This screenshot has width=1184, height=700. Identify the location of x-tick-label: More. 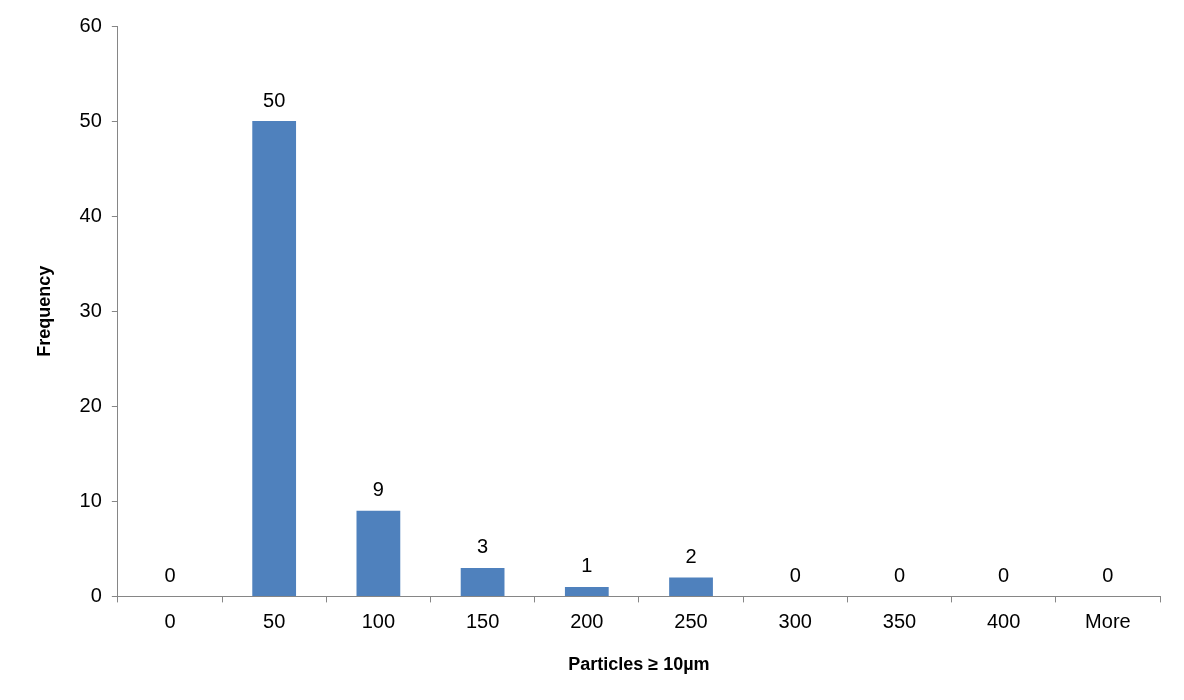
(1108, 620).